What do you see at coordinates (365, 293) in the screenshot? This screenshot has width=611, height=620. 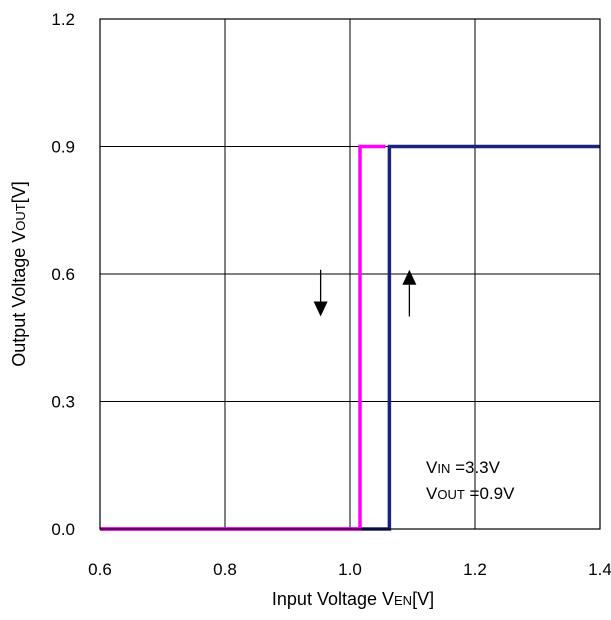 I see `annotations` at bounding box center [365, 293].